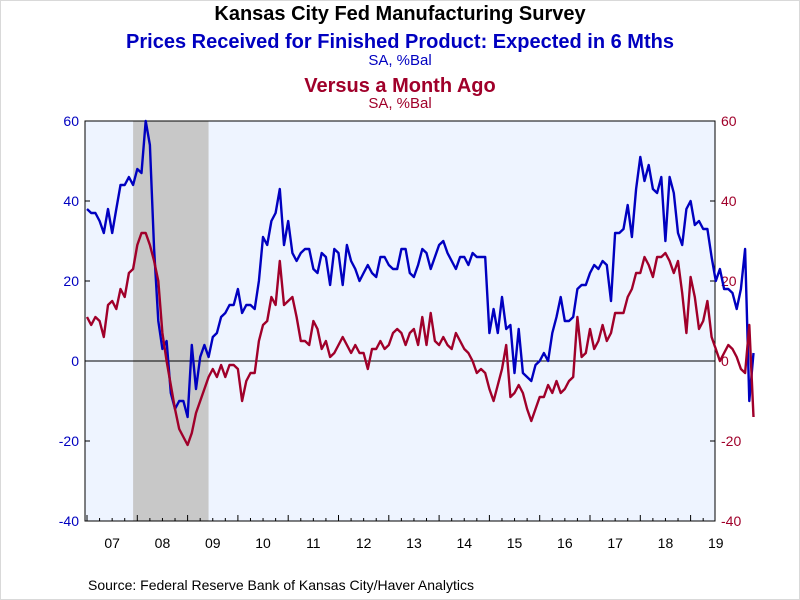 This screenshot has width=800, height=600. I want to click on x-tick-label: 13, so click(414, 543).